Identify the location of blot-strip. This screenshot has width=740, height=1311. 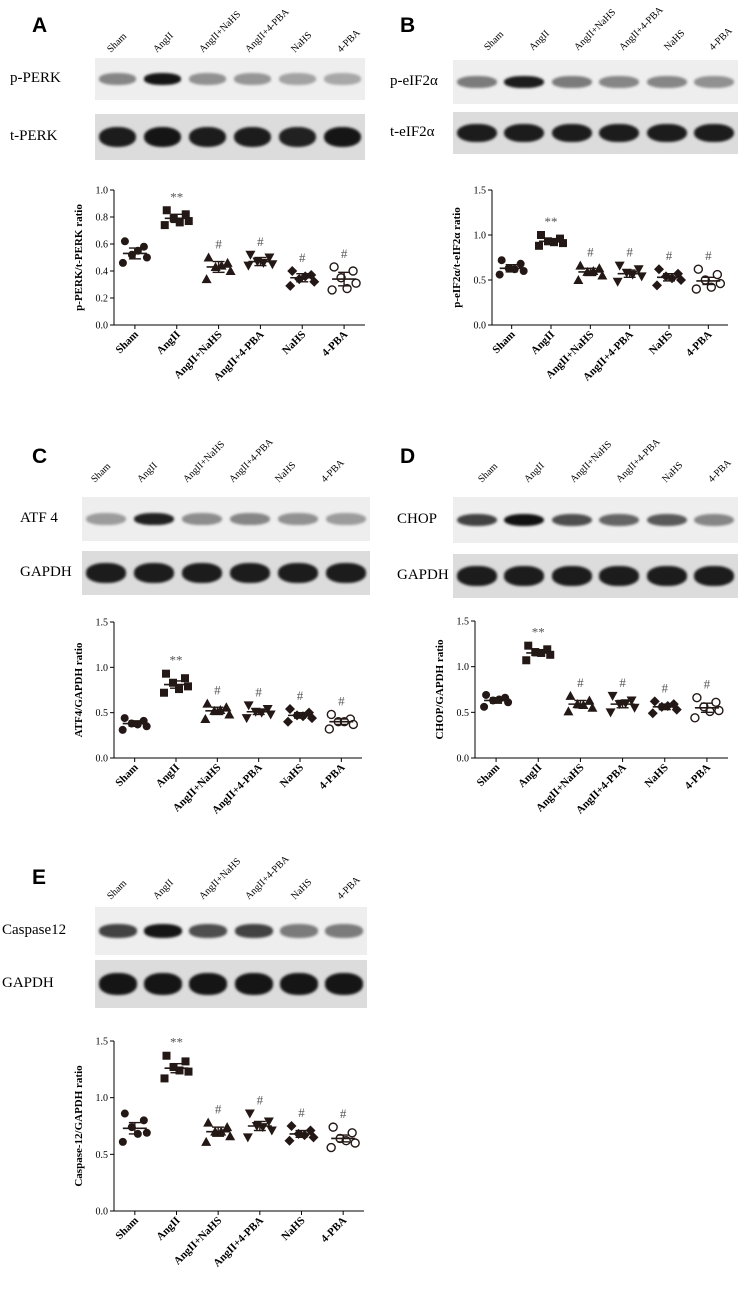
(226, 519).